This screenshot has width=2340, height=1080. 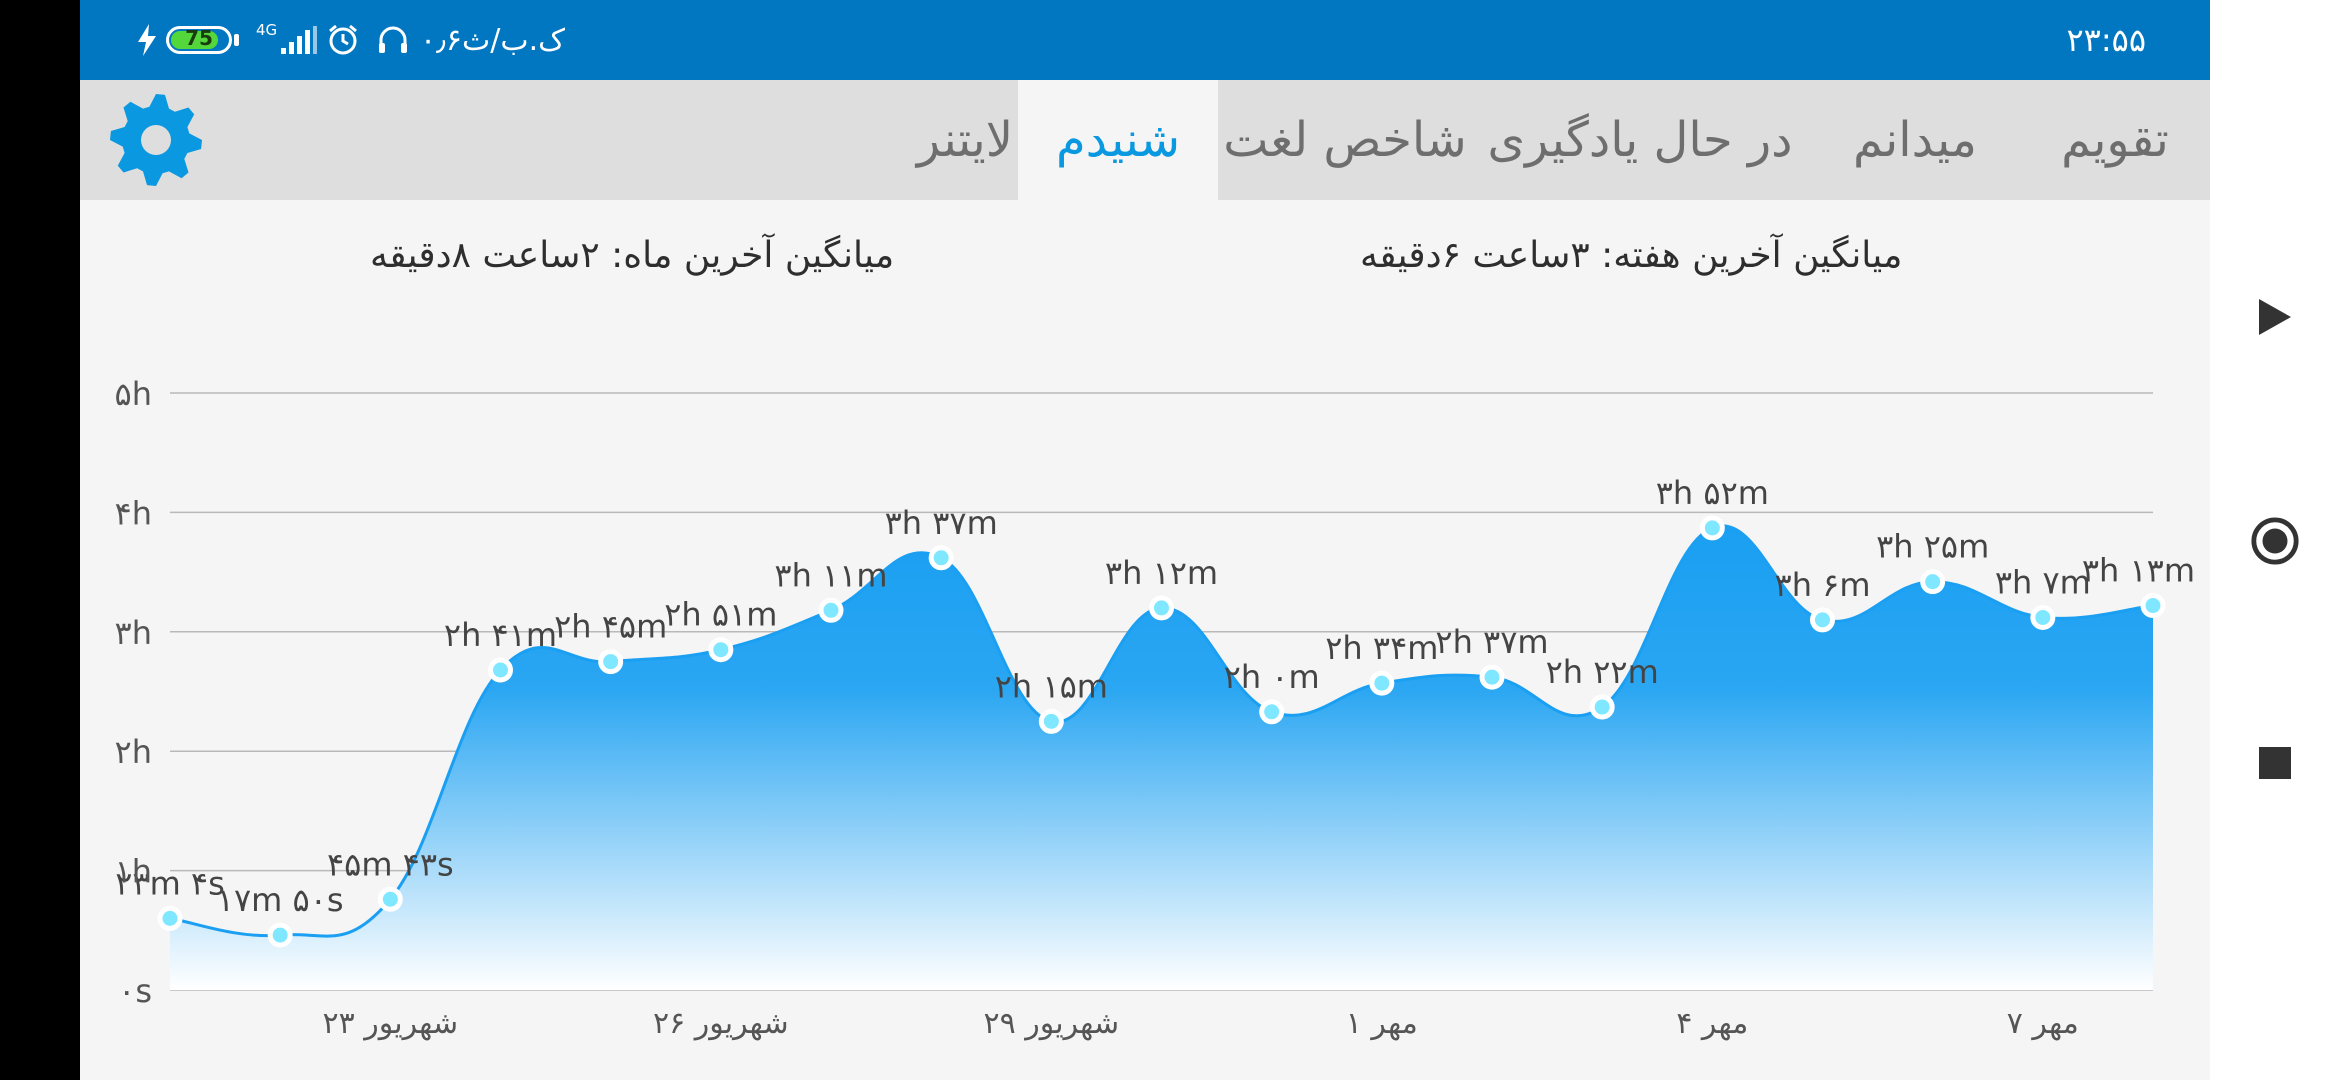 I want to click on data-label: ۲h ۲۲m, so click(x=1602, y=672).